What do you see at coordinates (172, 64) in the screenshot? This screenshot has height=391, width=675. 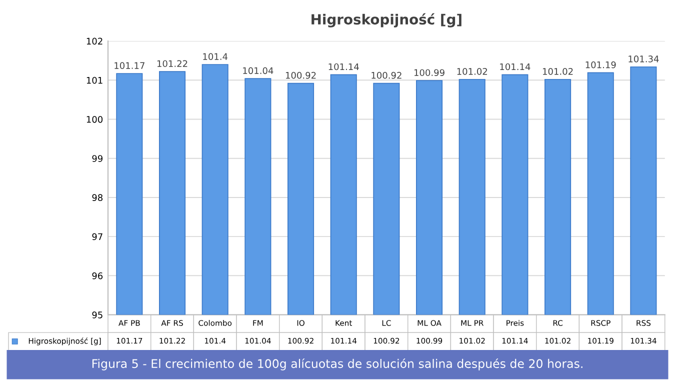 I see `text: 101.22` at bounding box center [172, 64].